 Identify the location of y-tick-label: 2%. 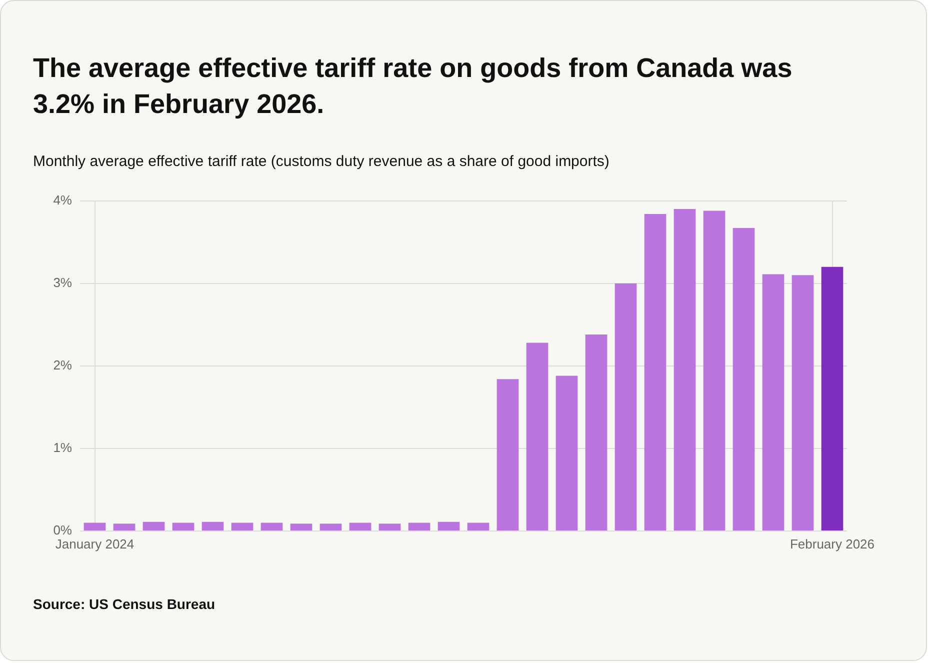
(62, 364).